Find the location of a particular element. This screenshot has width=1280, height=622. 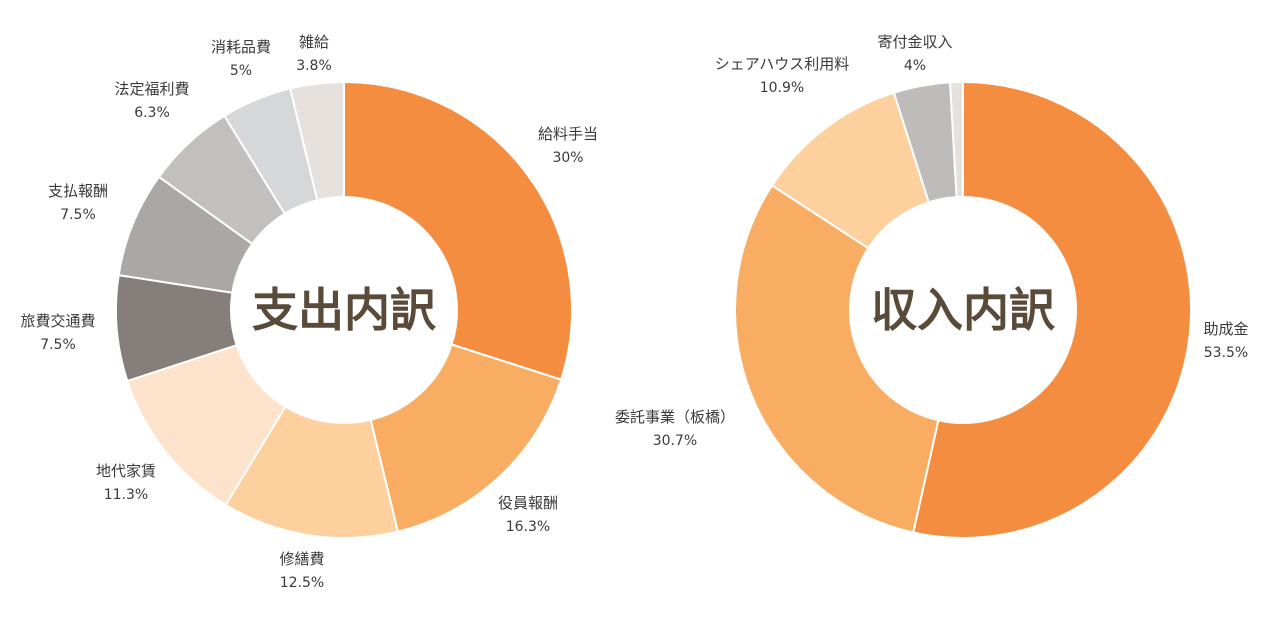

slice-percent-label: 3.8% is located at coordinates (314, 66).